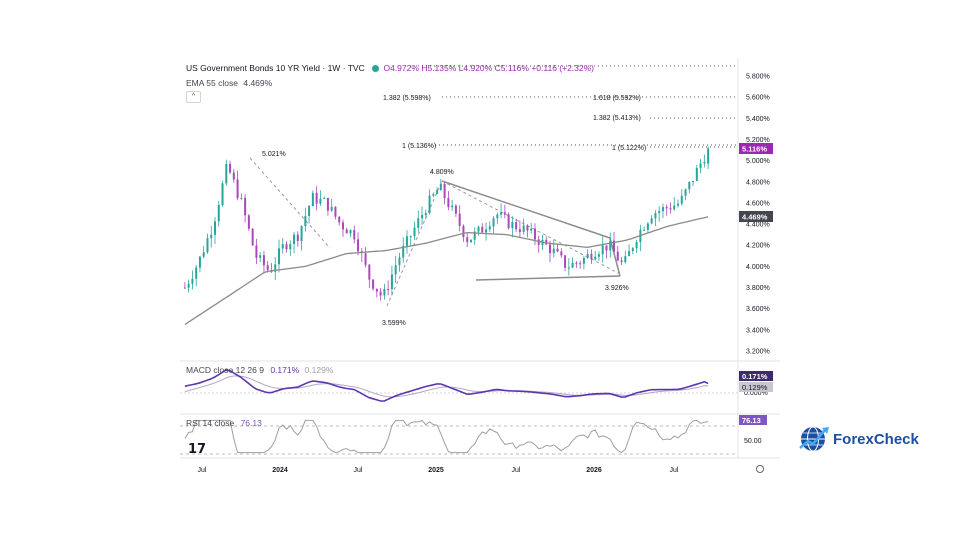 Image resolution: width=960 pixels, height=540 pixels. I want to click on last-price-badge-bg, so click(756, 148).